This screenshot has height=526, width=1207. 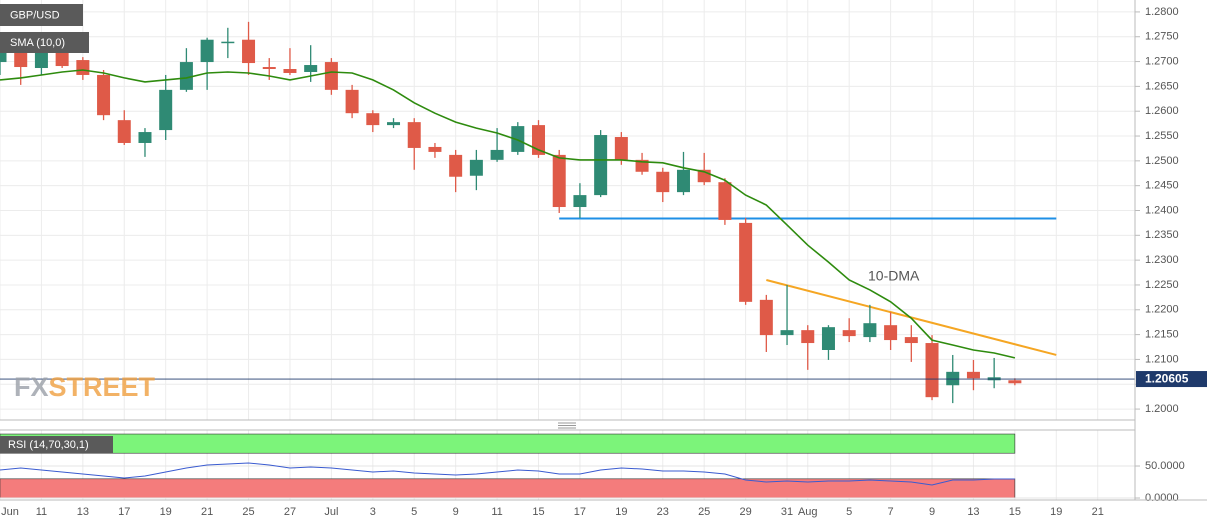 I want to click on rsi-label-box, so click(x=56, y=444).